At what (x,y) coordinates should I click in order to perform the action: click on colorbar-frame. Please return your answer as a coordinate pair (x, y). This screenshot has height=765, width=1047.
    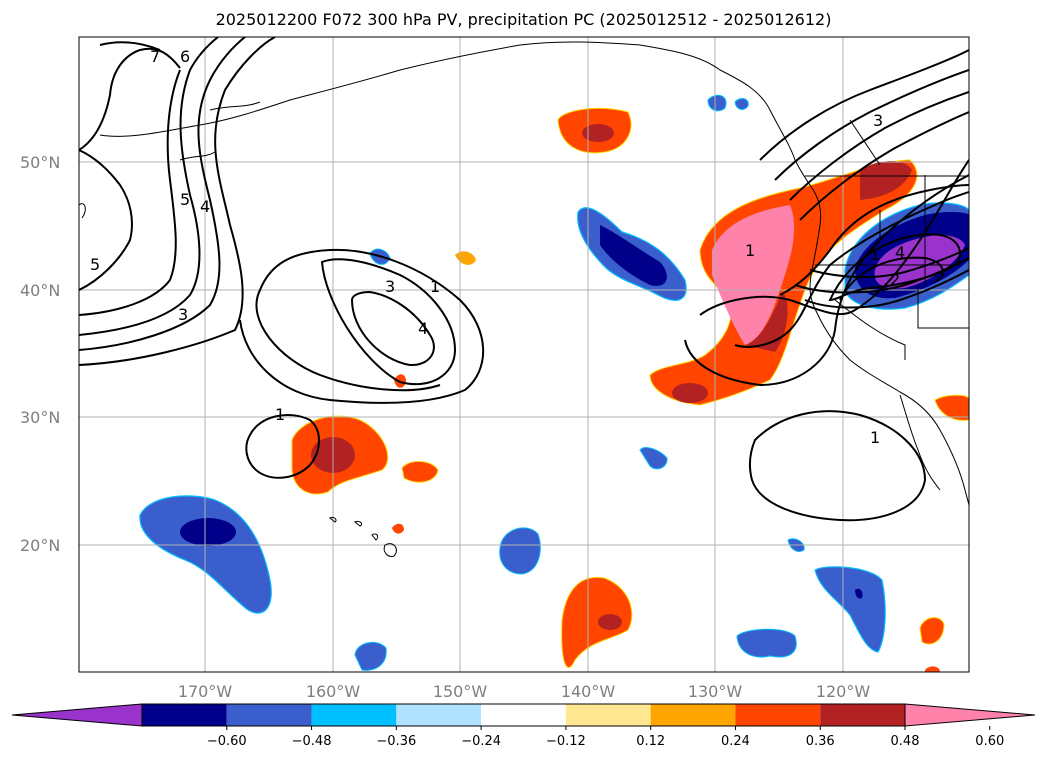
    Looking at the image, I should click on (523, 715).